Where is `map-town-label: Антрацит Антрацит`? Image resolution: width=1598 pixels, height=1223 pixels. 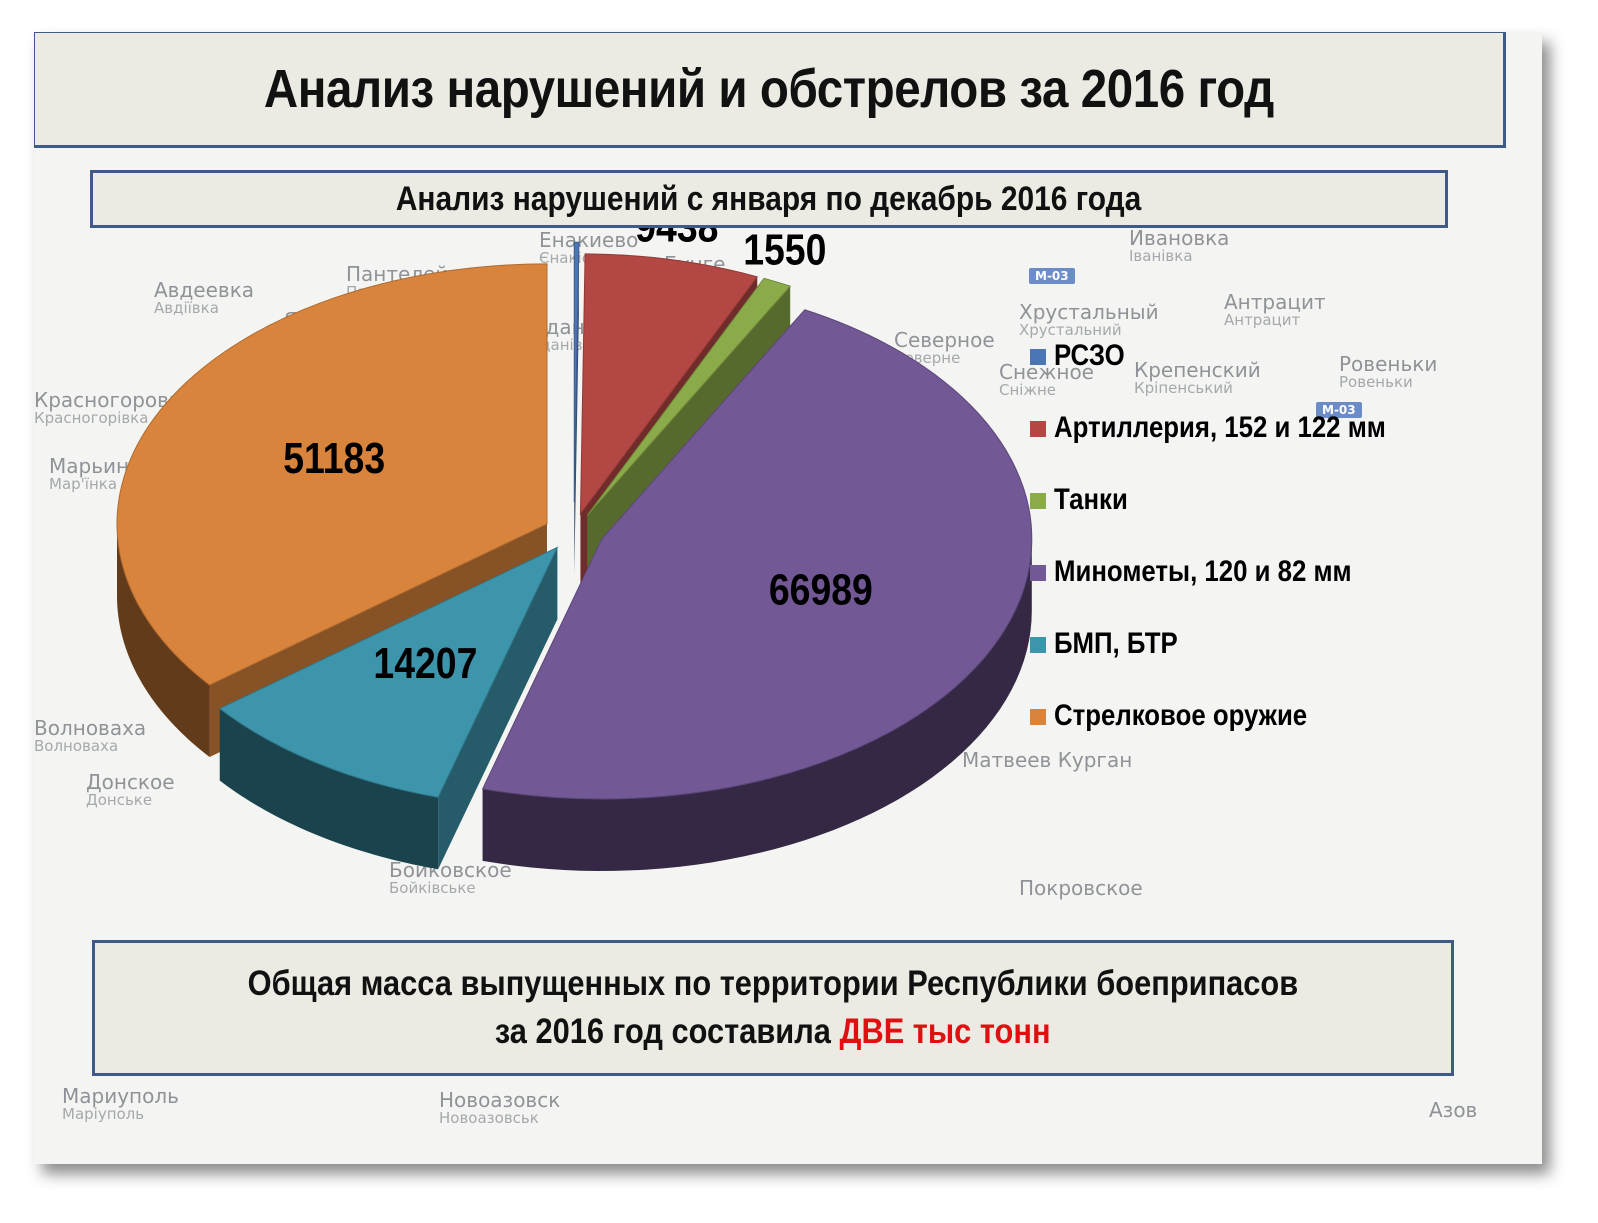
map-town-label: Антрацит Антрацит is located at coordinates (1275, 310).